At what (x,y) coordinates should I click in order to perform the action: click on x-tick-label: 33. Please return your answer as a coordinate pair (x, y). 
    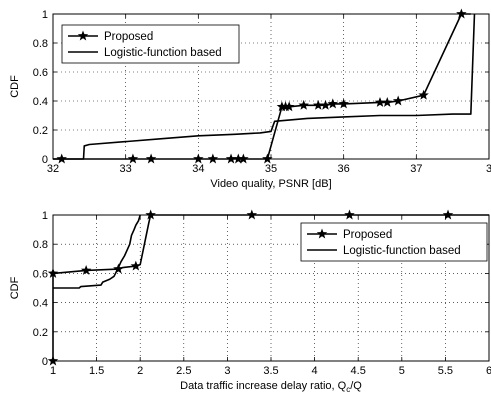
    Looking at the image, I should click on (126, 169).